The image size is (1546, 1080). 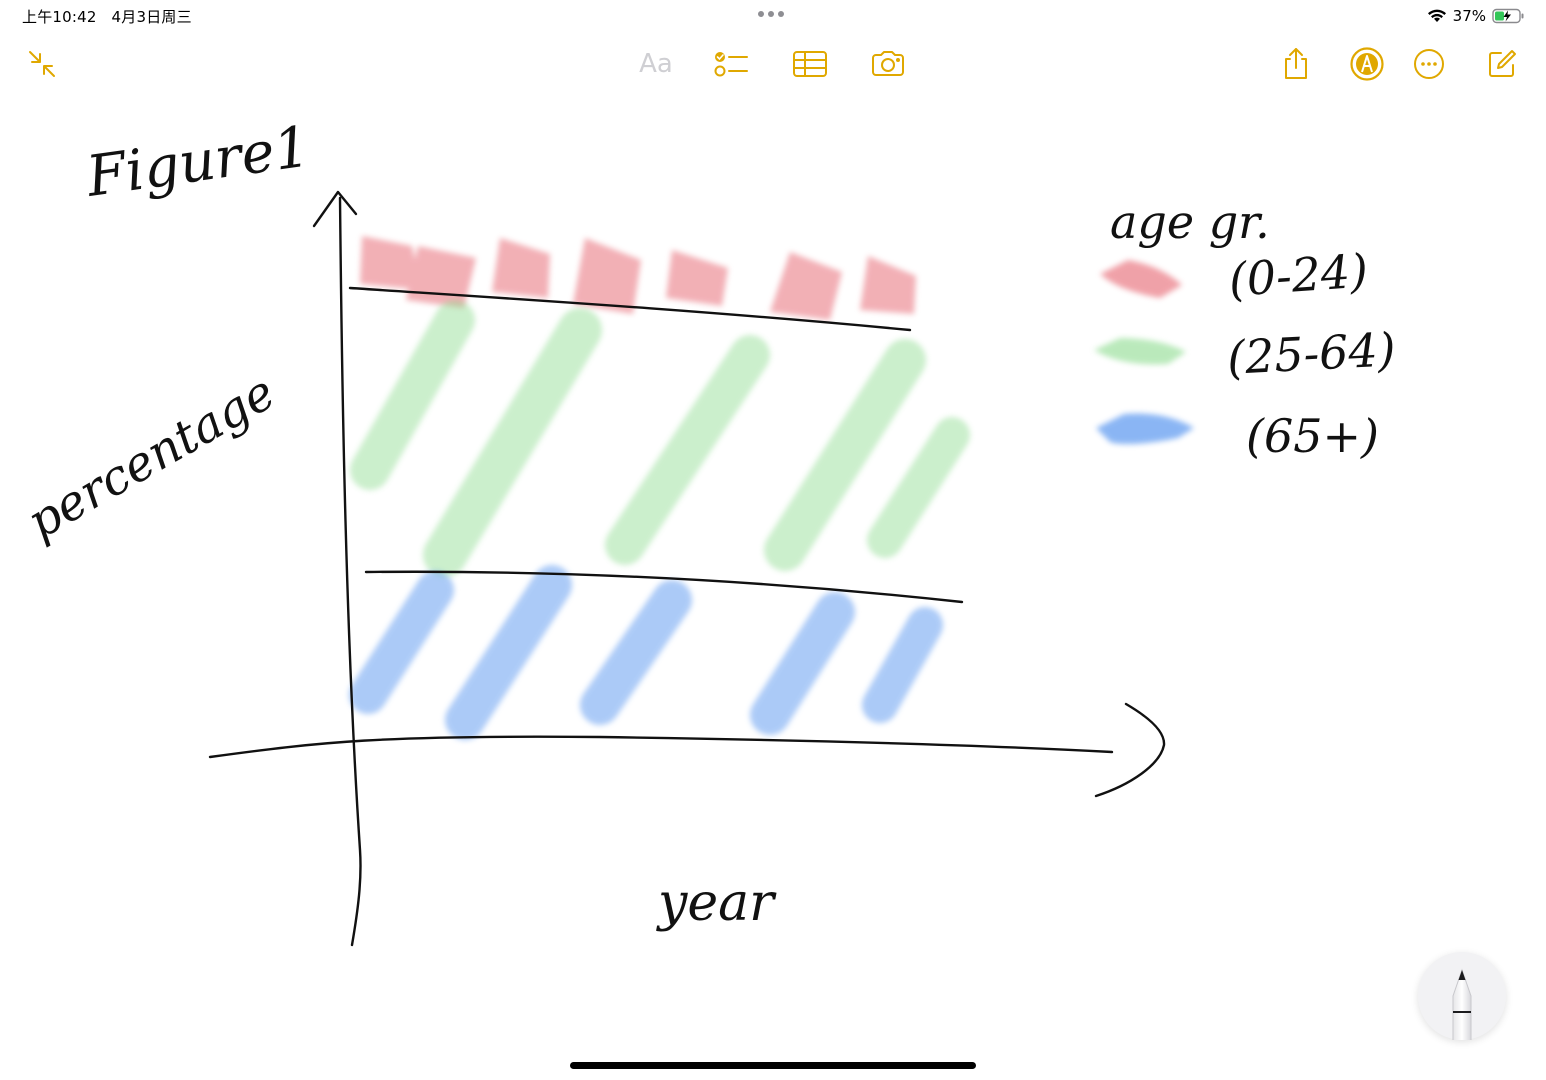 What do you see at coordinates (151, 17) in the screenshot?
I see `status-date: 4月3日周三` at bounding box center [151, 17].